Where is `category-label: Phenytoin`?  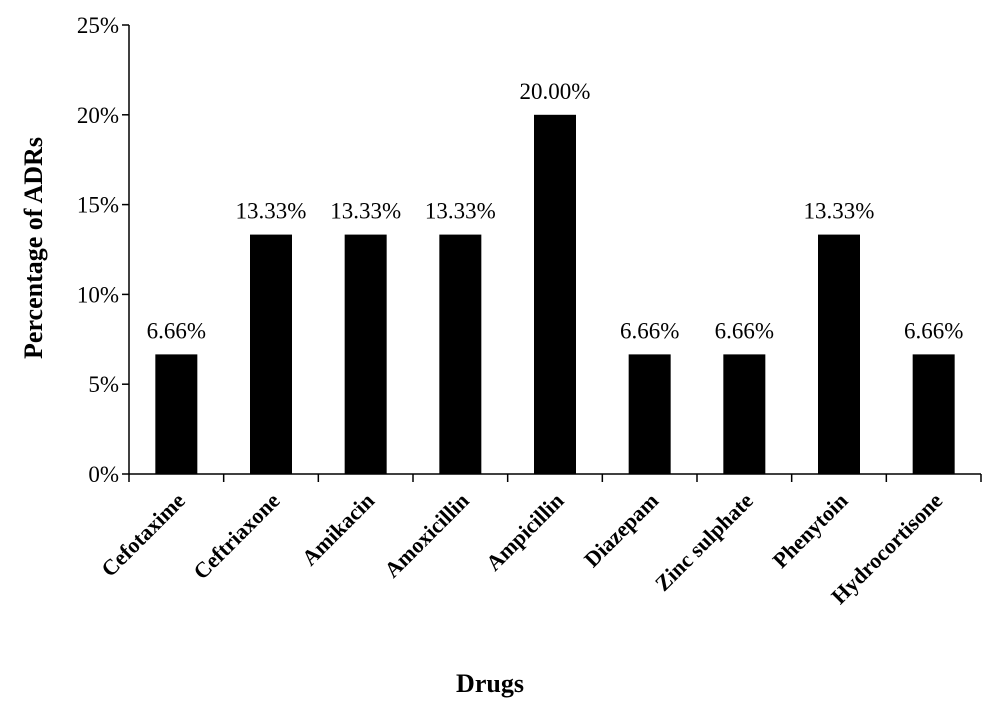 category-label: Phenytoin is located at coordinates (809, 530).